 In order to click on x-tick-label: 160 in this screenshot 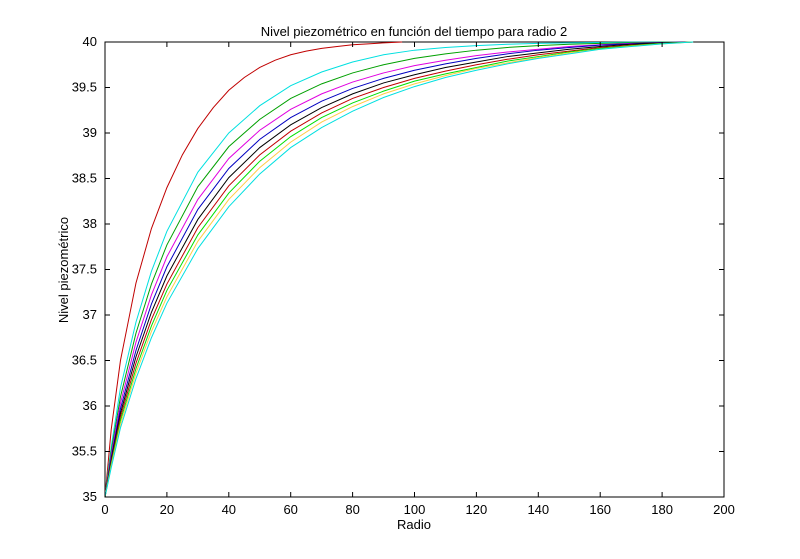, I will do `click(600, 509)`.